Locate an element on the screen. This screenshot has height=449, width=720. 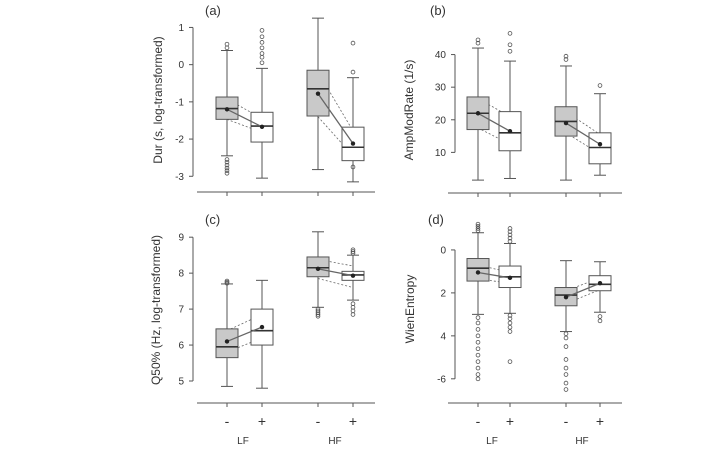
panel-label: (c) is located at coordinates (212, 219).